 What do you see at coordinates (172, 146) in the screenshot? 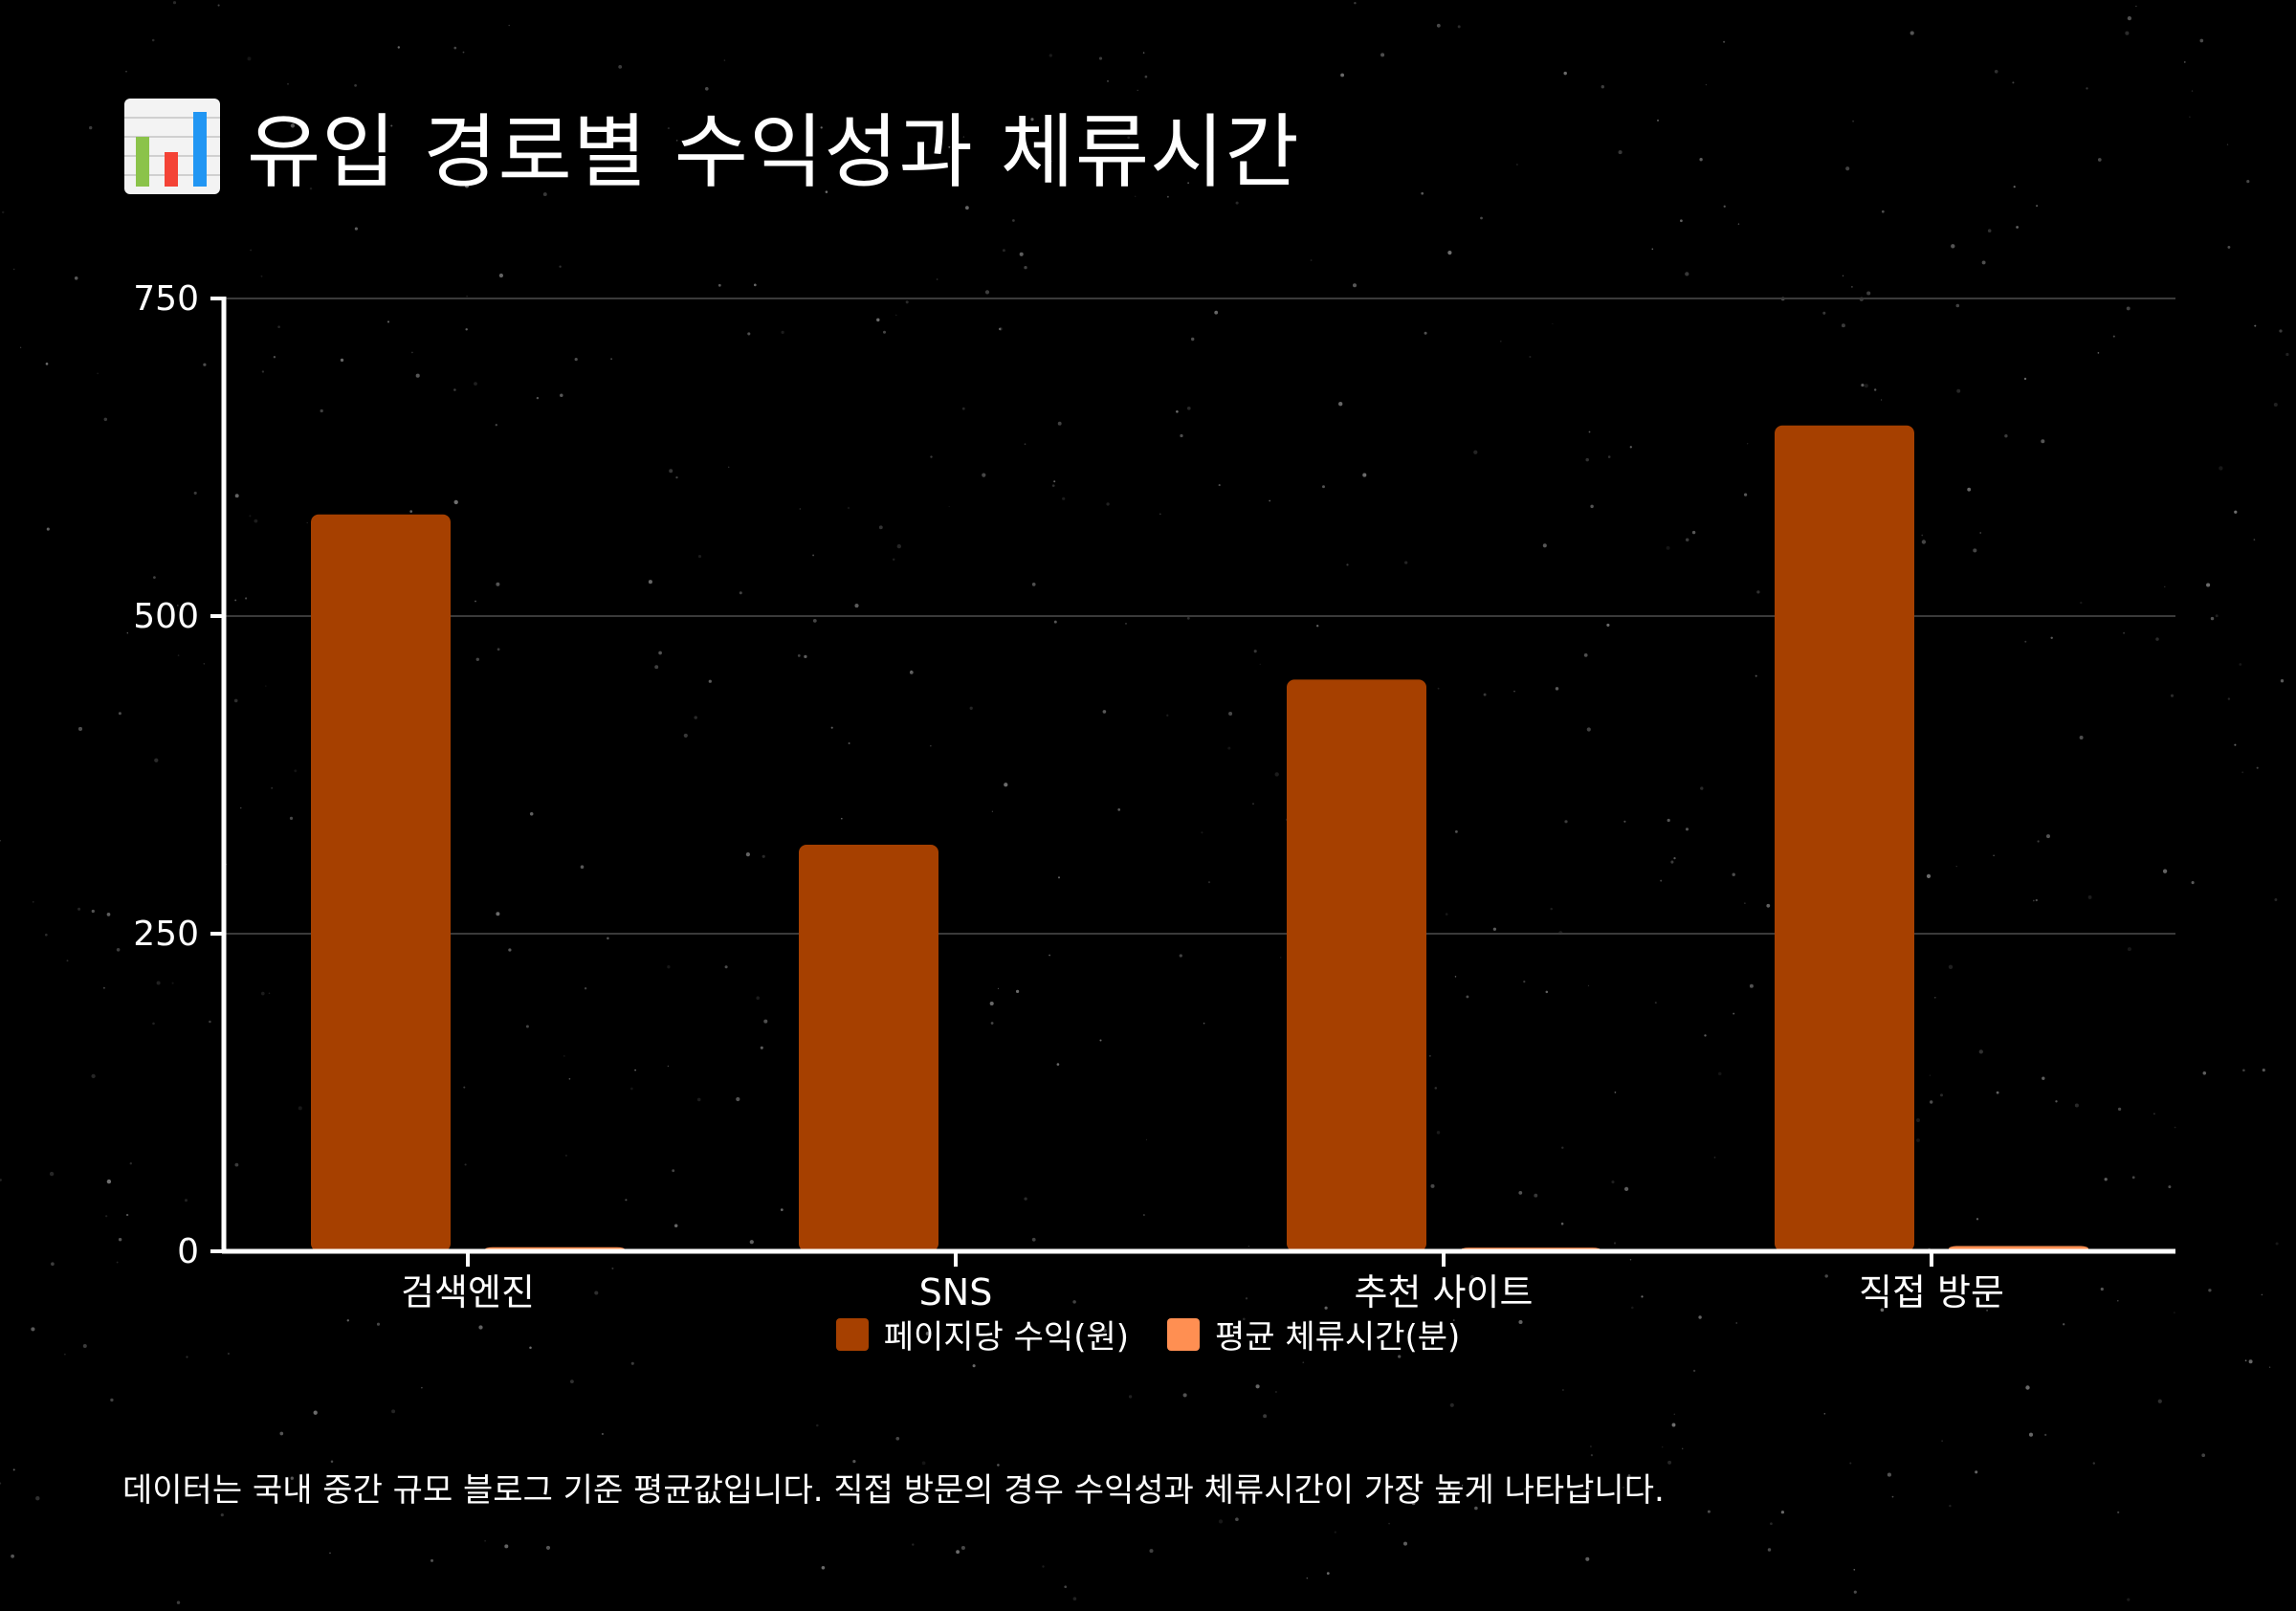
I see `bar-chart-icon` at bounding box center [172, 146].